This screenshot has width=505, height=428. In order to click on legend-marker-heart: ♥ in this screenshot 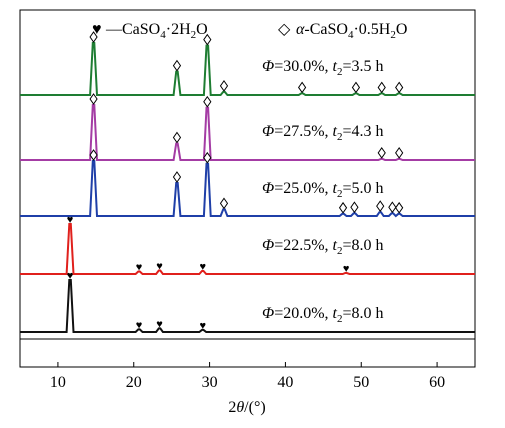, I will do `click(97, 29)`.